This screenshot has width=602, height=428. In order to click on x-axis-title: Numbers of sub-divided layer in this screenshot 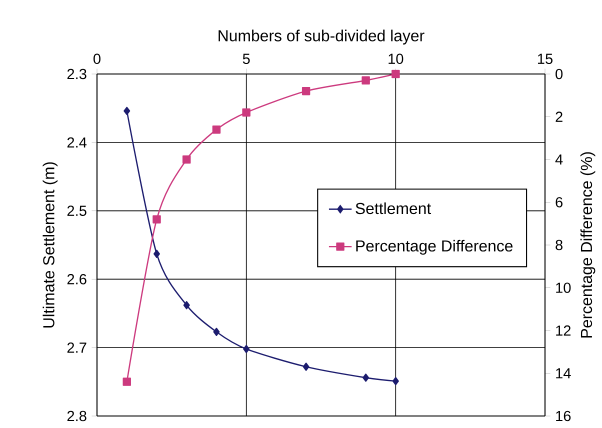, I will do `click(321, 37)`.